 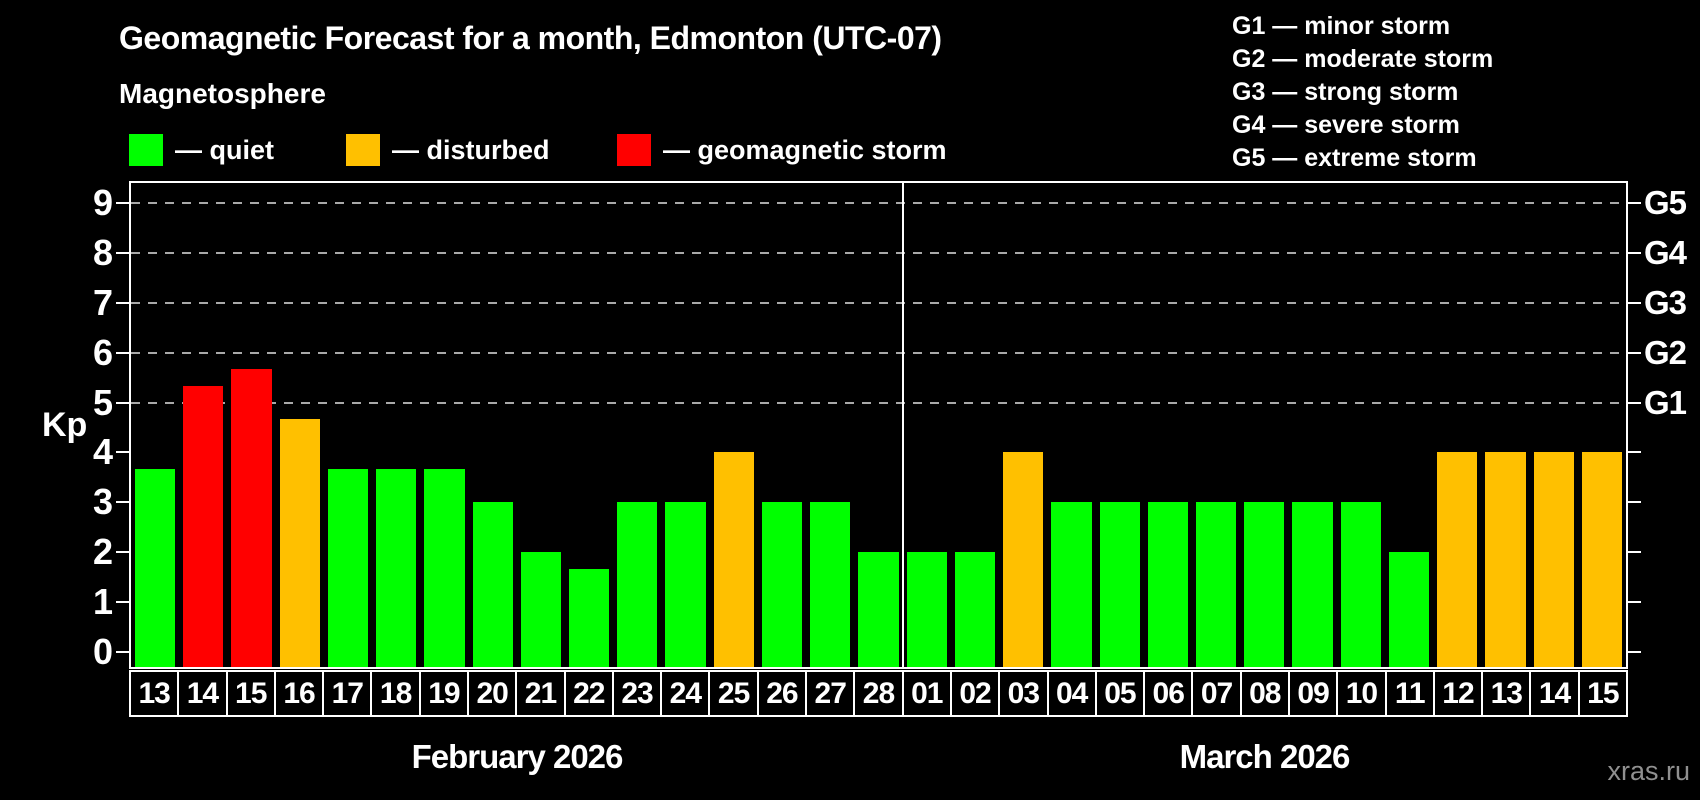 I want to click on day-label: 01, so click(x=926, y=693).